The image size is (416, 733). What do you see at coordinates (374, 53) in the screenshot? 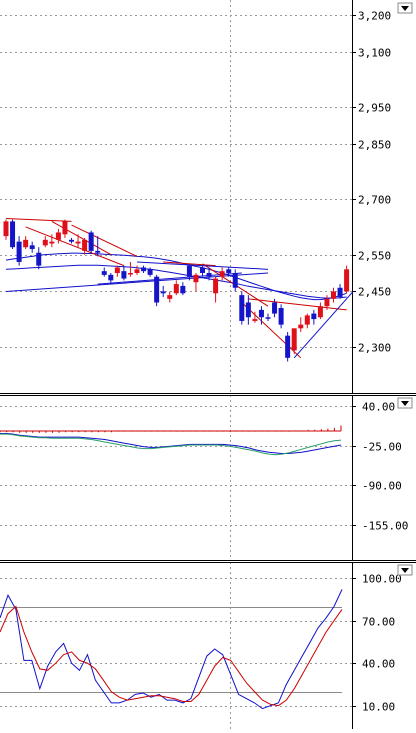
I see `y-tick-label: 3,100` at bounding box center [374, 53].